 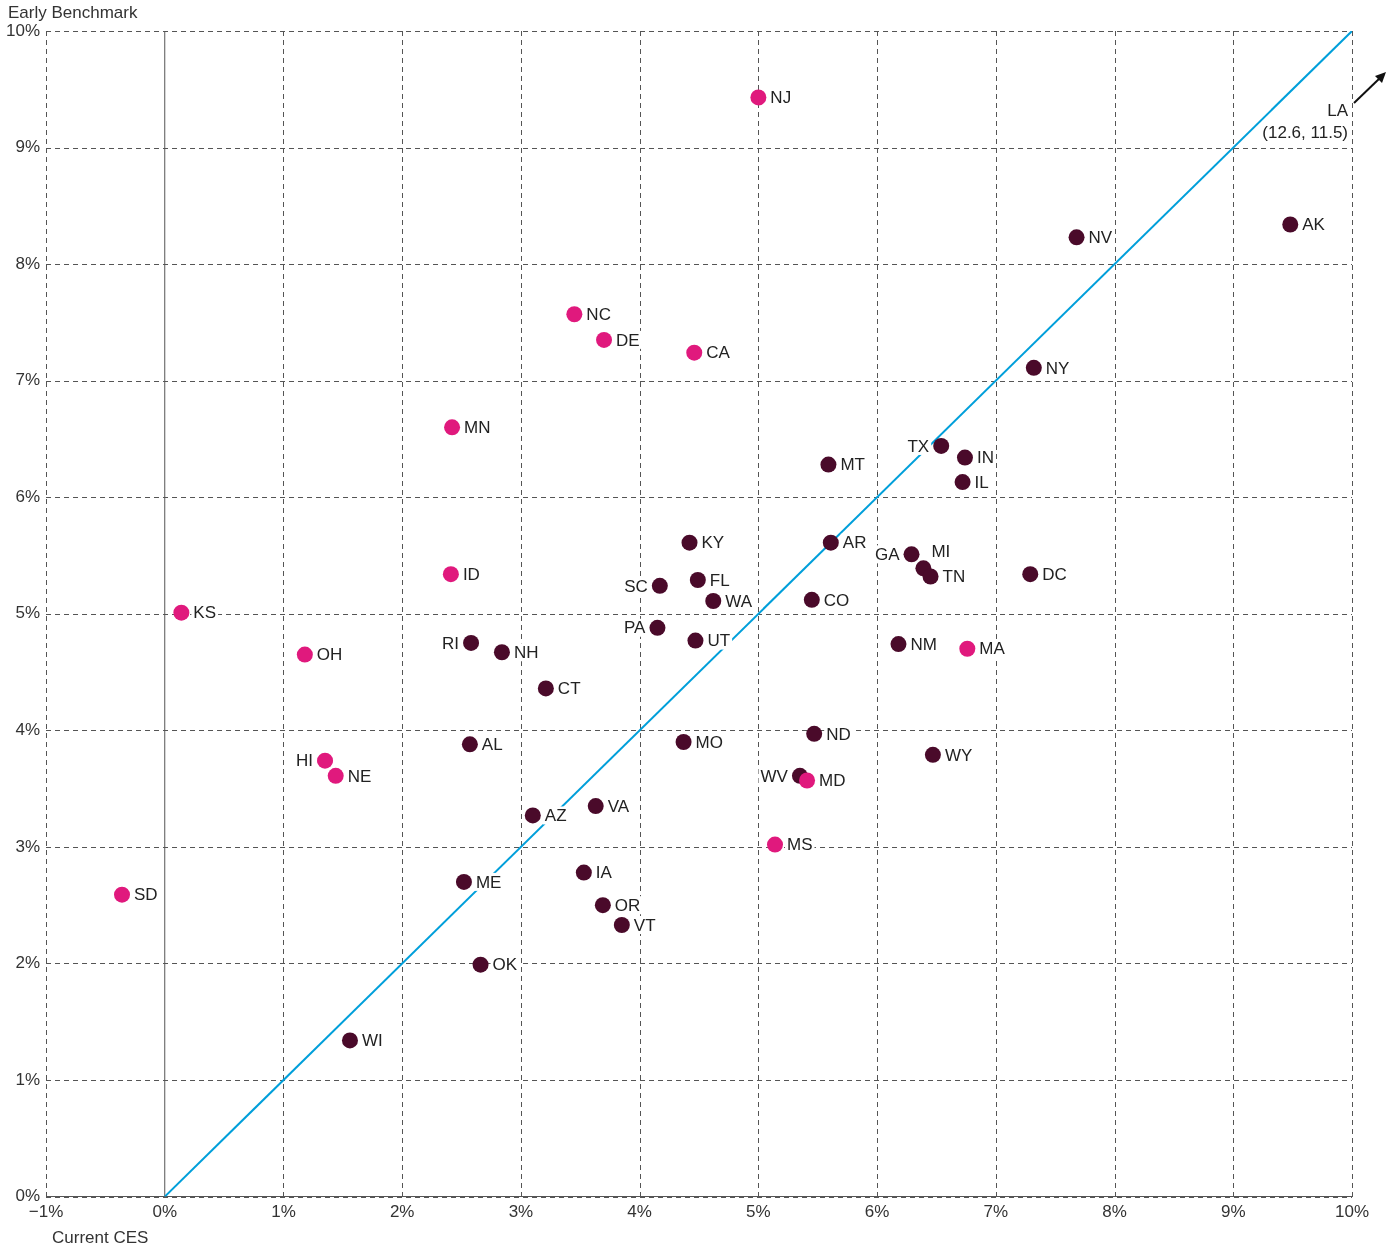 What do you see at coordinates (838, 734) in the screenshot?
I see `annotation: ND` at bounding box center [838, 734].